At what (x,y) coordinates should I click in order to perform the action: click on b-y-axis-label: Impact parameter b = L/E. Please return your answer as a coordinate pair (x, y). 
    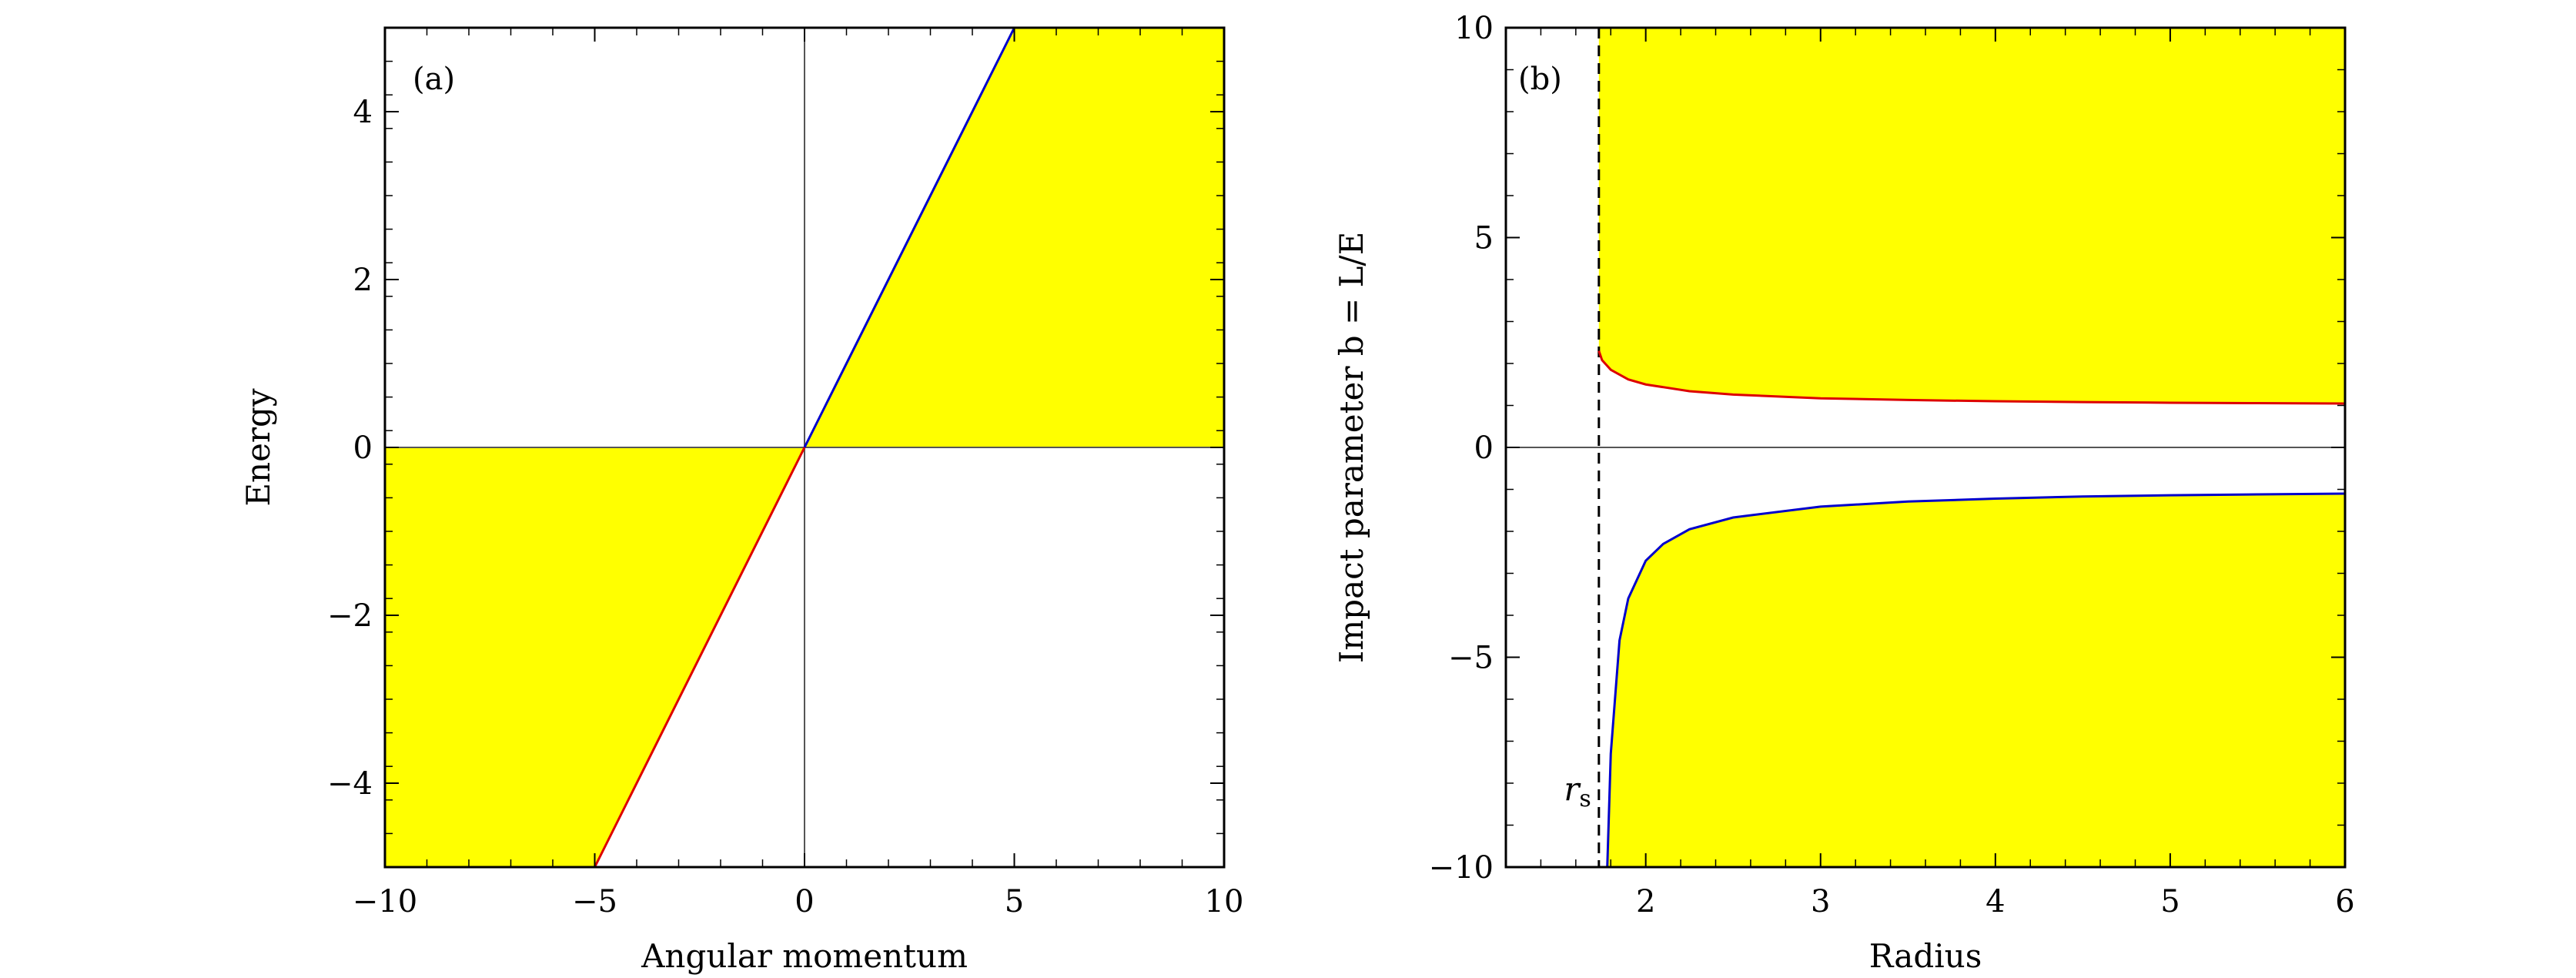
    Looking at the image, I should click on (1352, 447).